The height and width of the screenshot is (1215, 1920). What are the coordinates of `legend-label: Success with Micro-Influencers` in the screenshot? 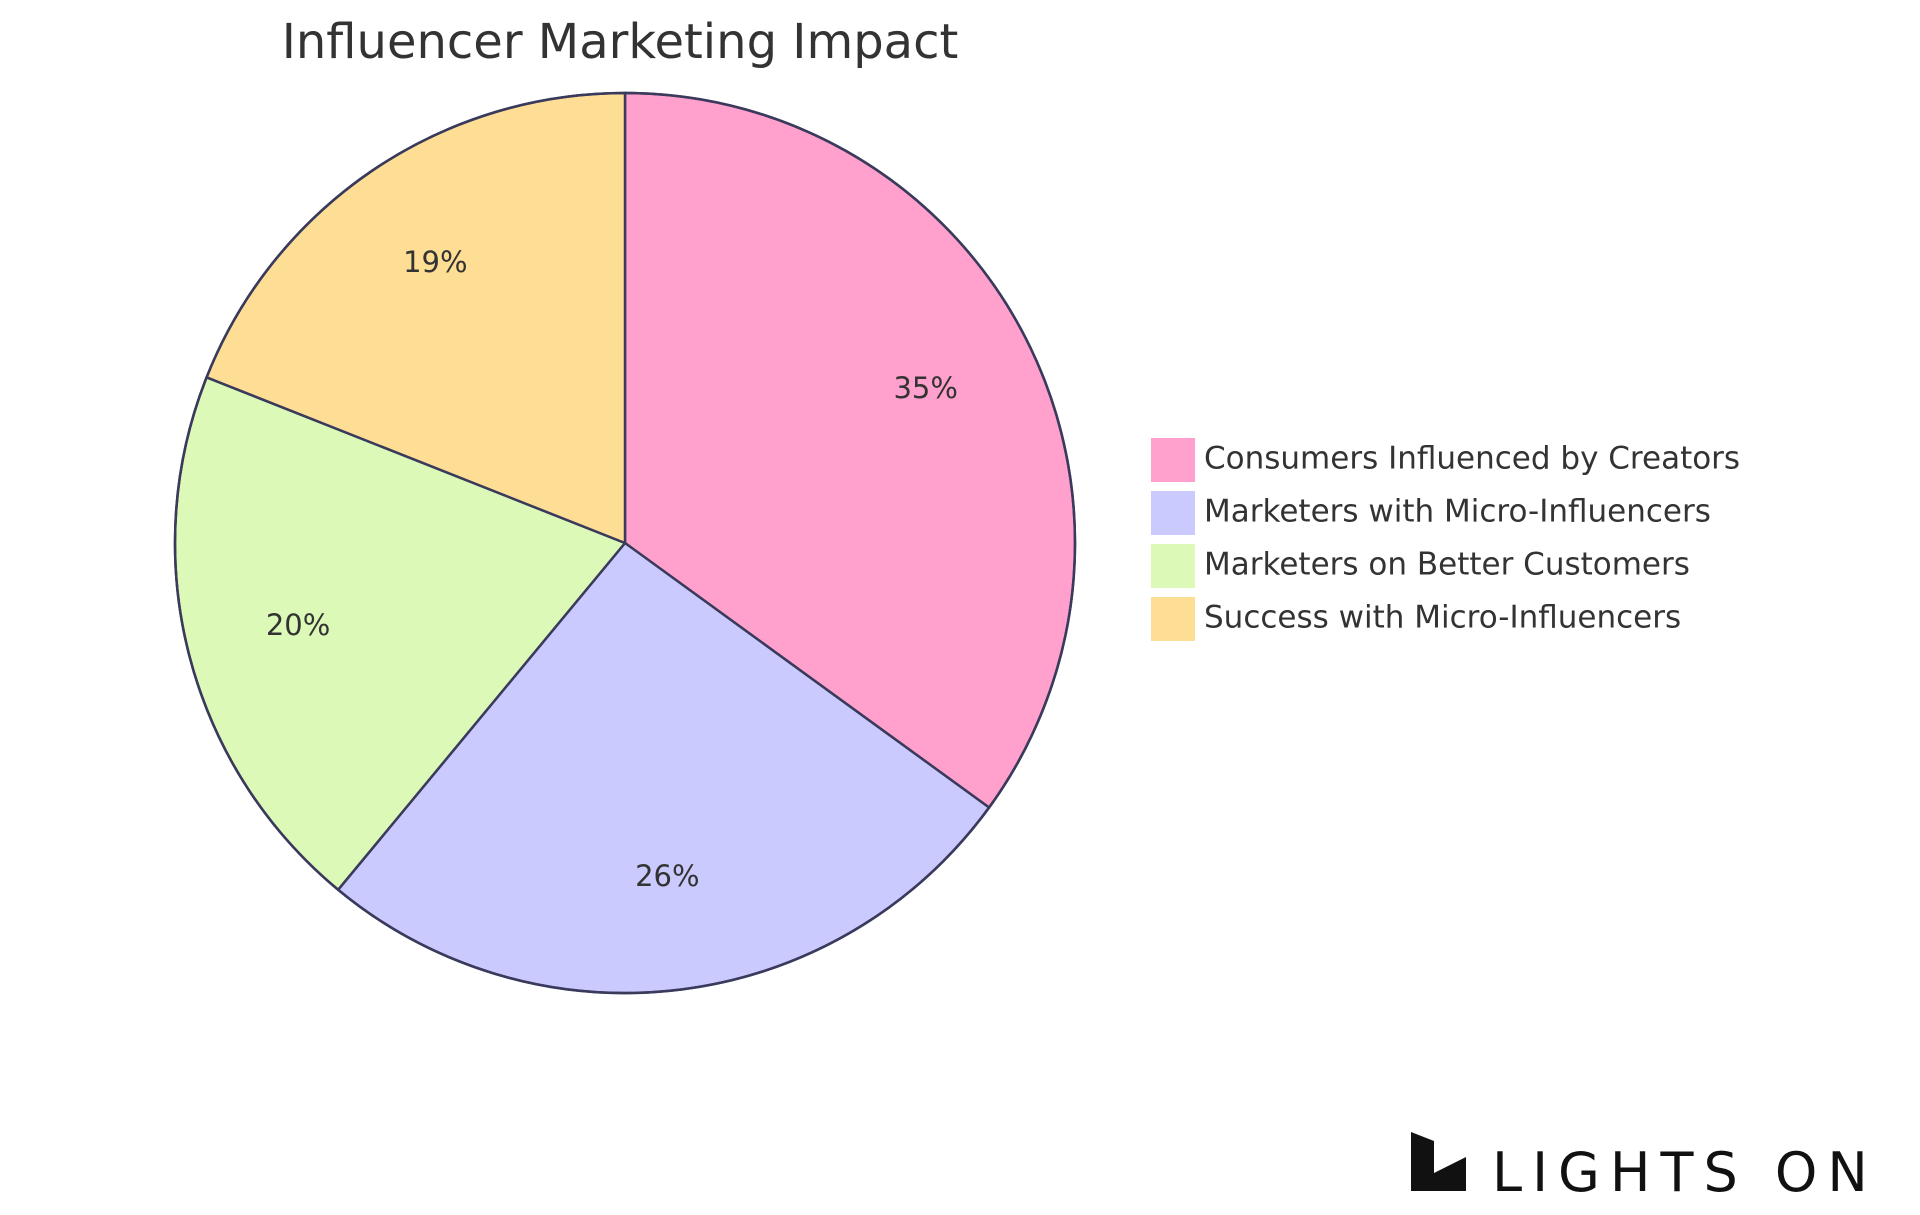 It's located at (1442, 618).